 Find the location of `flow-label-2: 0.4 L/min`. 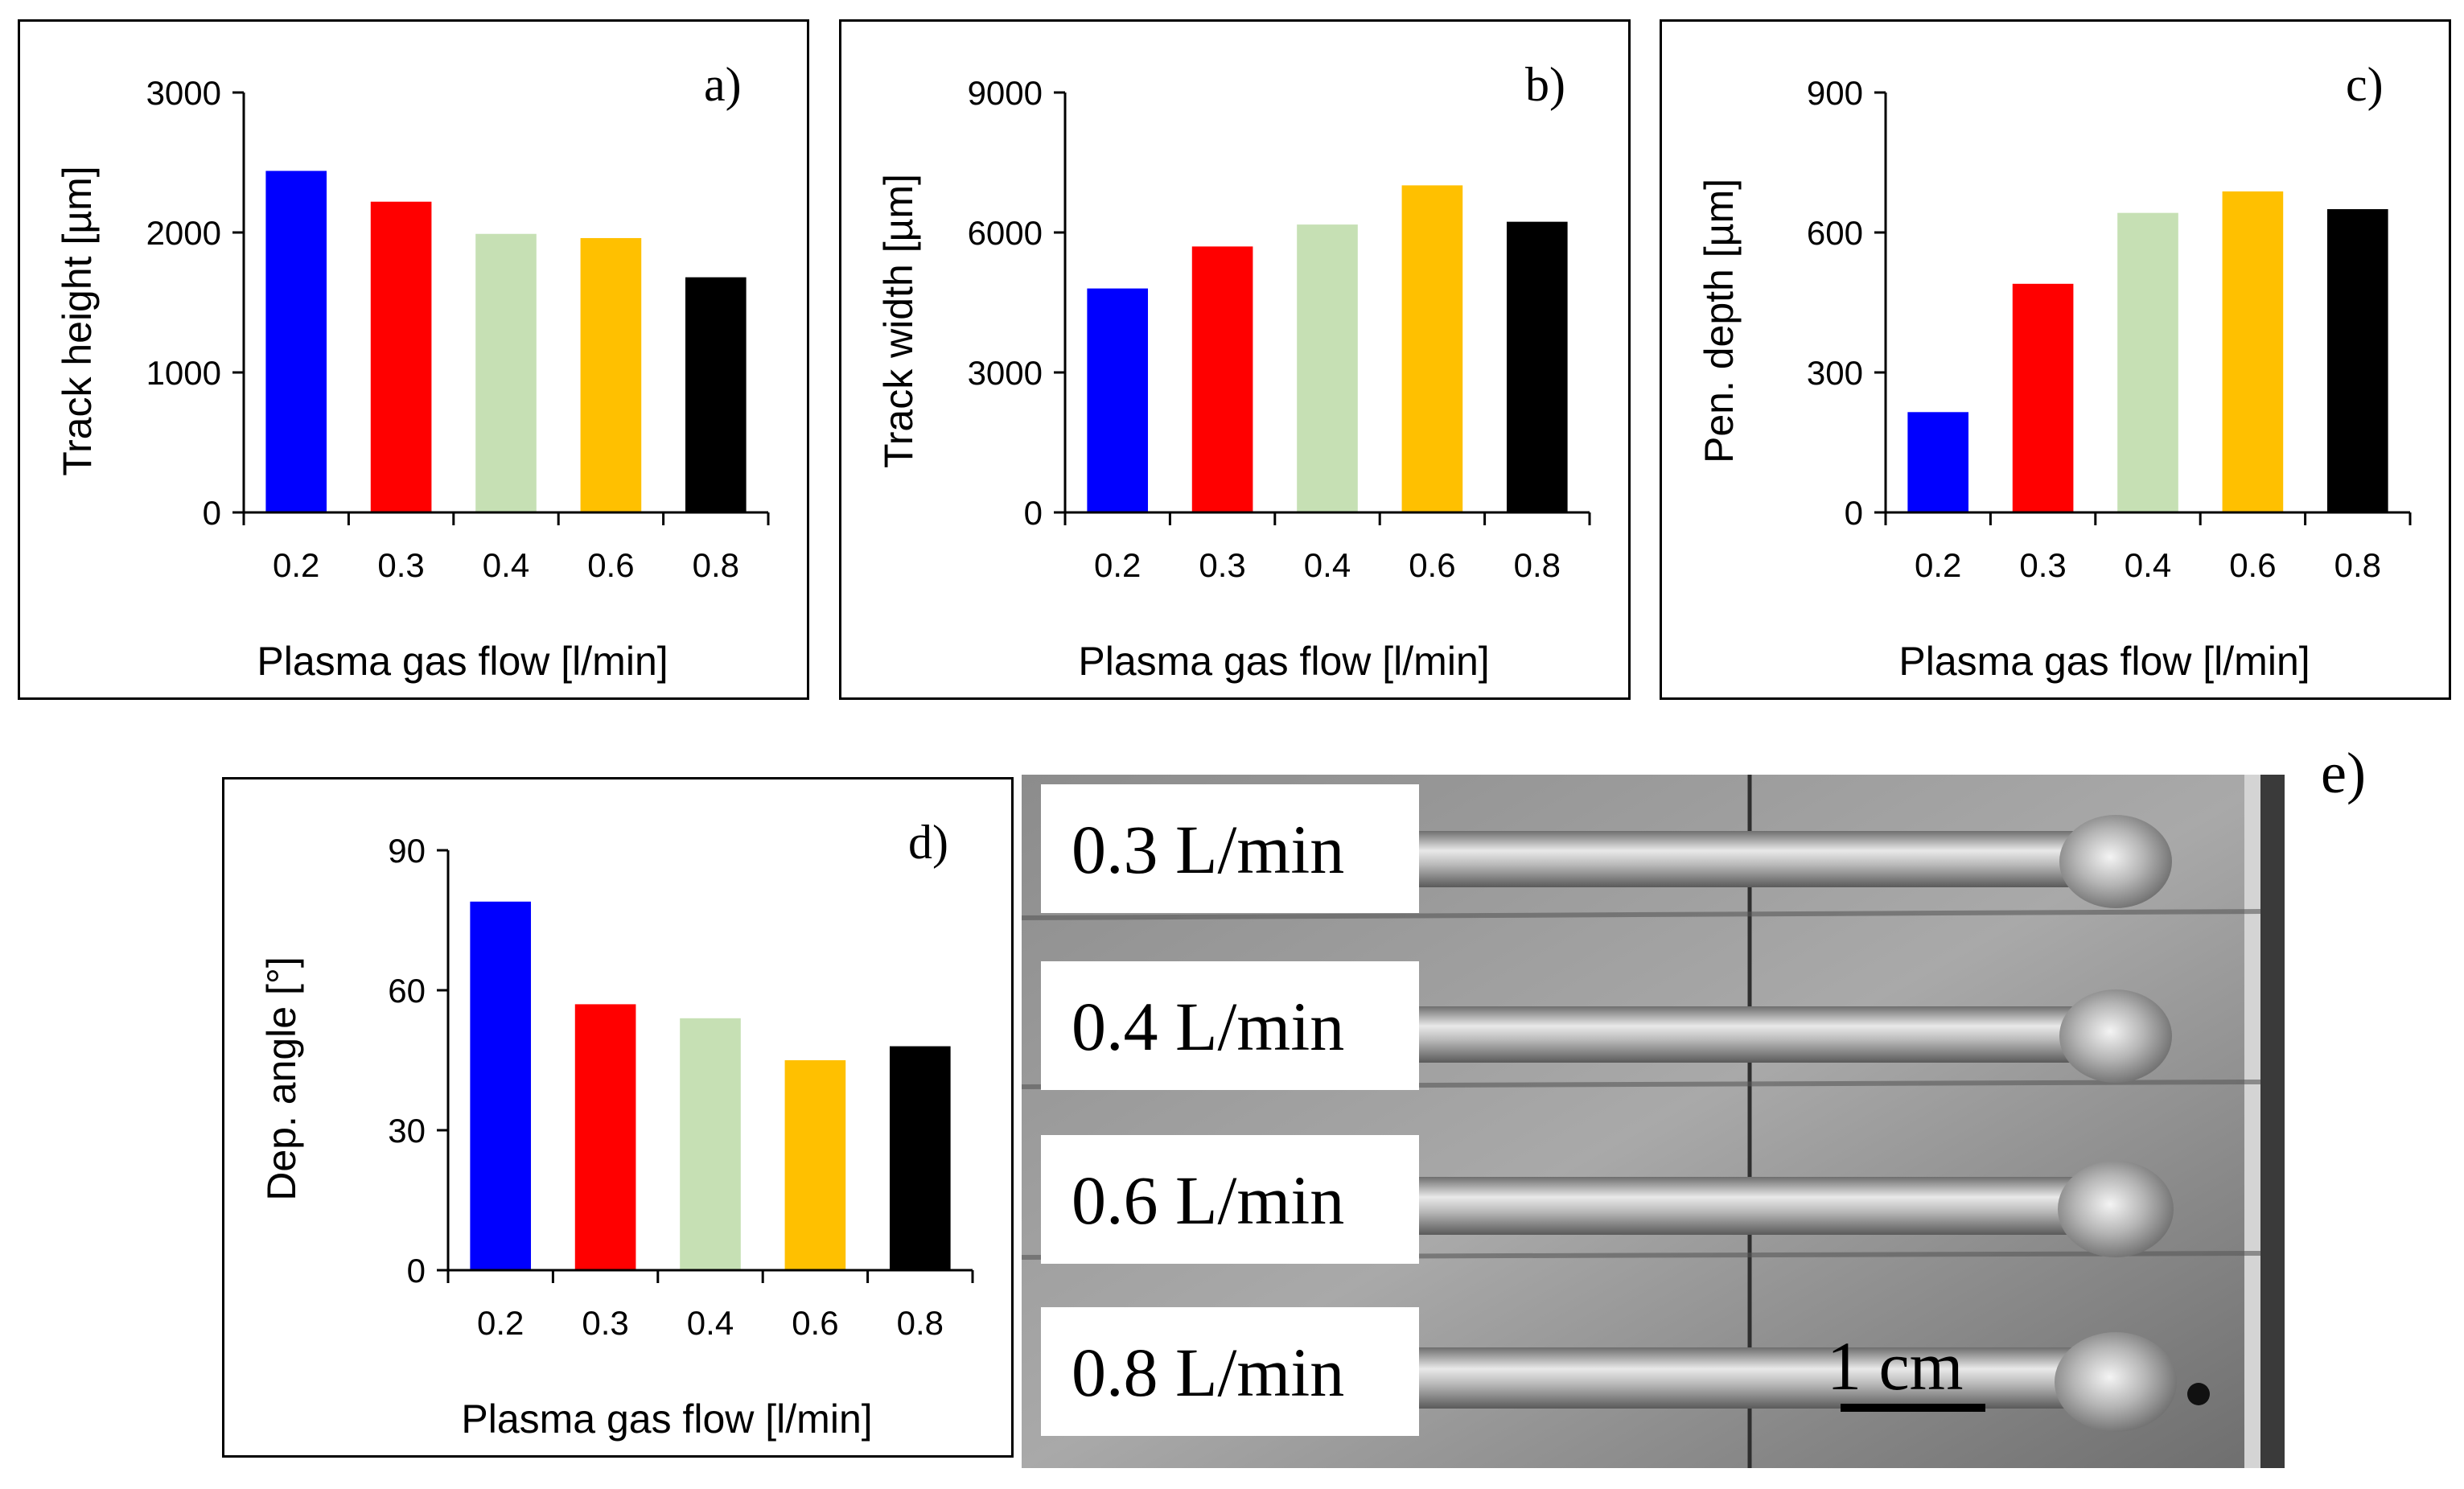

flow-label-2: 0.4 L/min is located at coordinates (1208, 1026).